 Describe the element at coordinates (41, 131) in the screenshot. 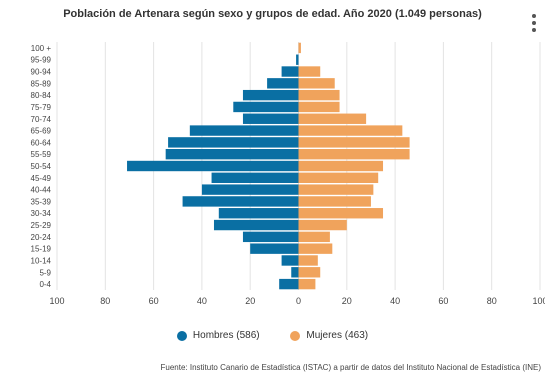

I see `y-tick-label: 65-69` at that location.